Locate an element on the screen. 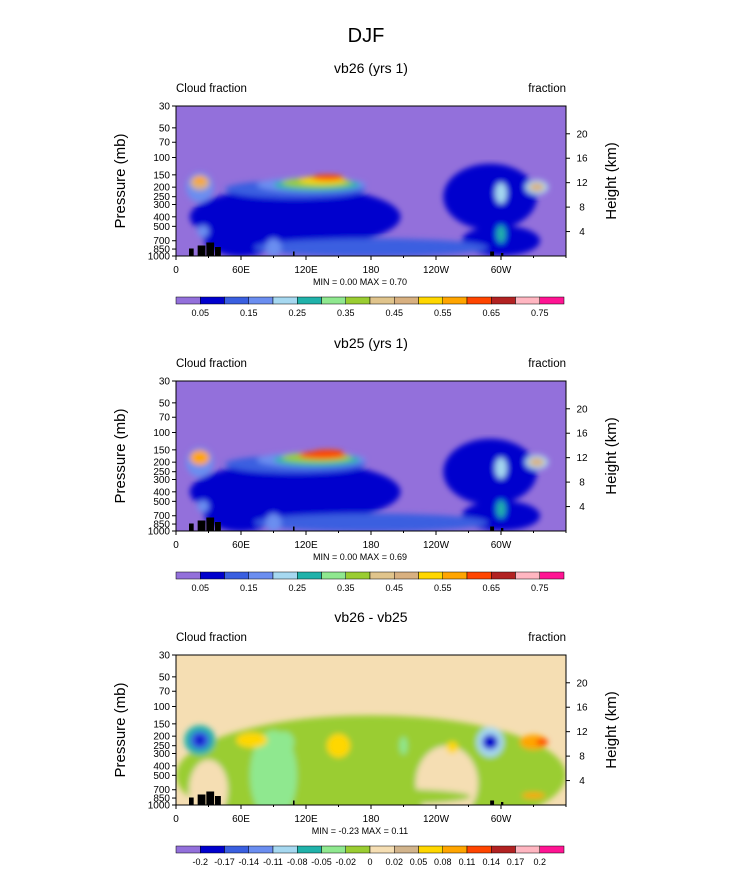 The image size is (733, 871). colorbar-label: 0.35 is located at coordinates (346, 313).